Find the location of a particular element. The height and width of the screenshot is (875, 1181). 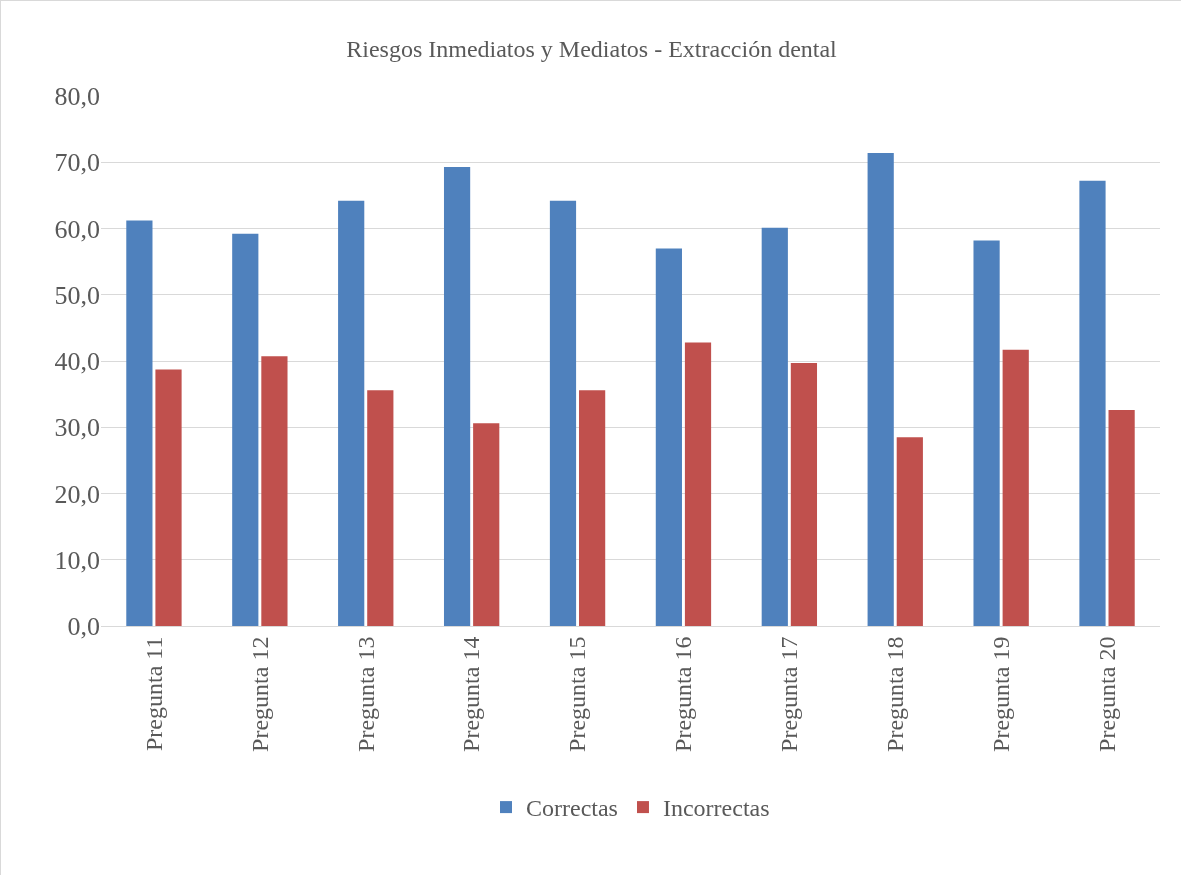

y-tick-label: 70,0 is located at coordinates (77, 163).